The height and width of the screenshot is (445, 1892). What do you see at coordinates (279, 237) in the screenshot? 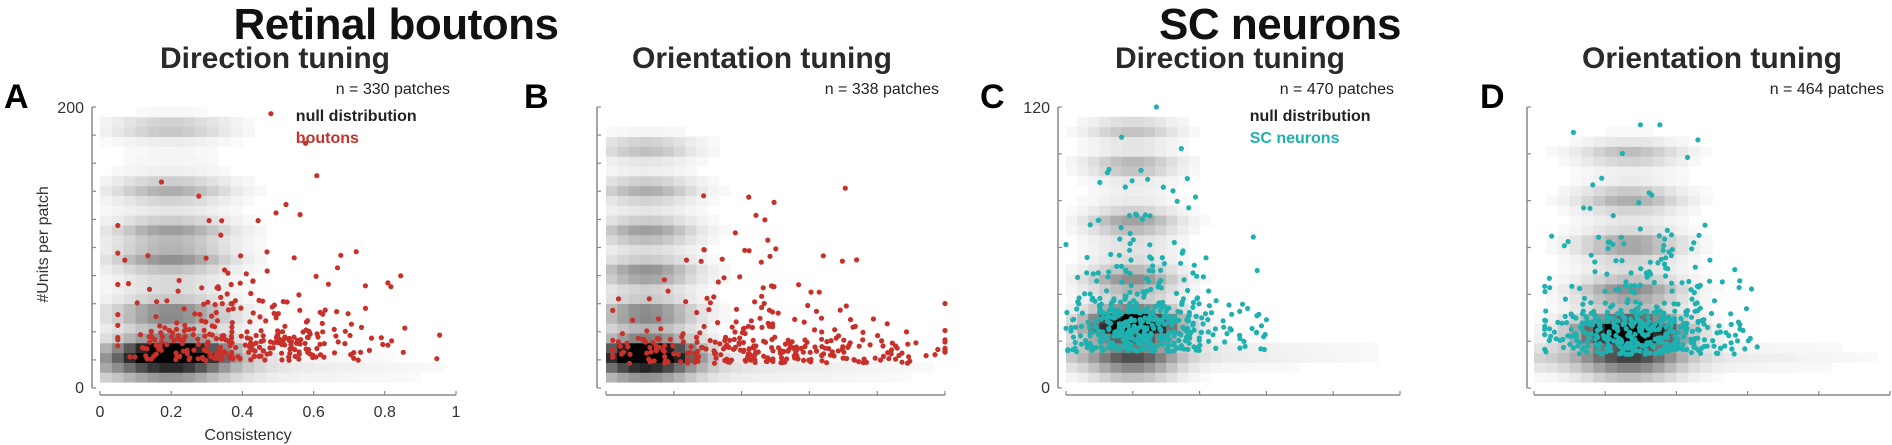
I see `scatter-series` at bounding box center [279, 237].